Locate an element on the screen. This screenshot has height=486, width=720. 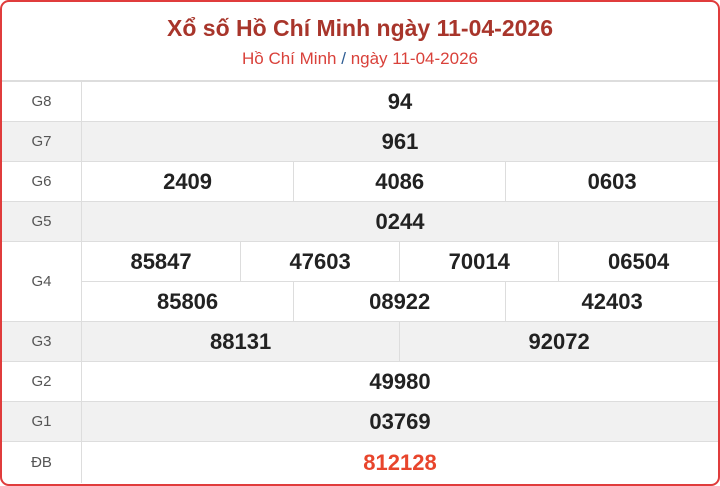
breadcrumb-date: ngày 11-04-2026 is located at coordinates (414, 58).